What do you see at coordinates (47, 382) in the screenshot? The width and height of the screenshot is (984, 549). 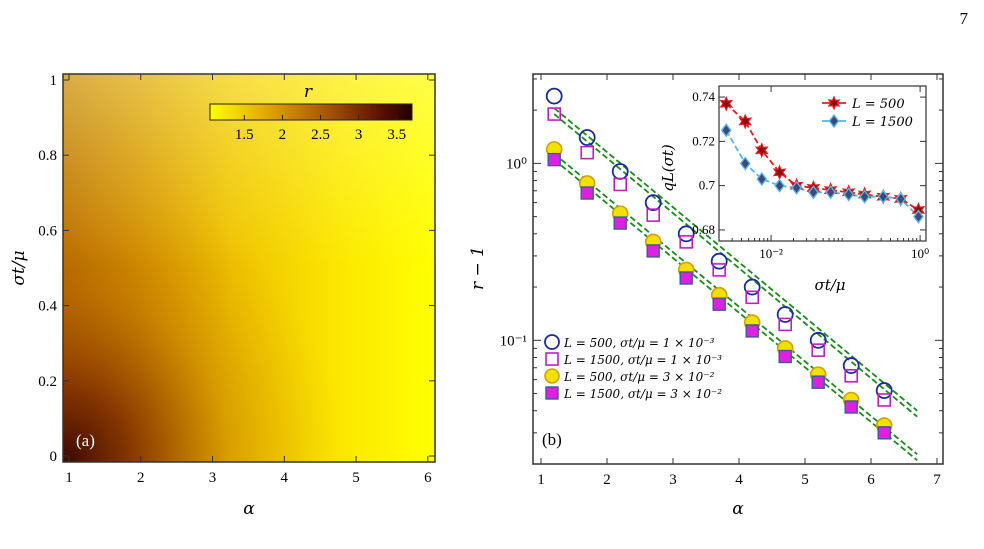 I see `panel-a-ytick-label: 0.2` at bounding box center [47, 382].